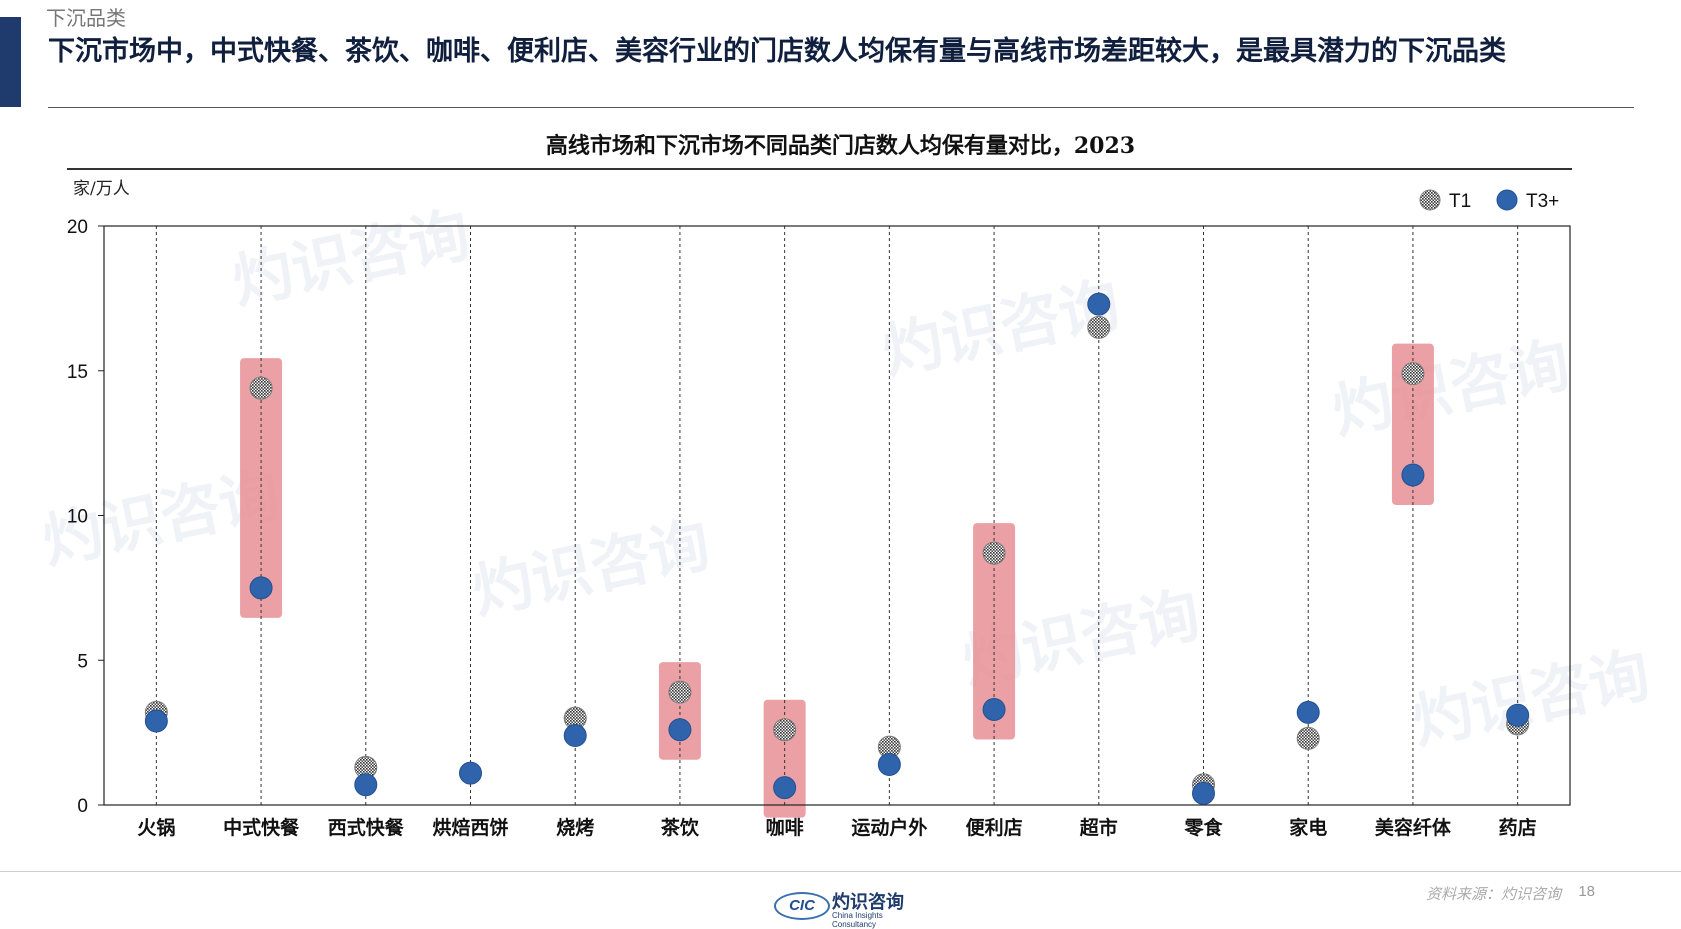 The height and width of the screenshot is (929, 1681). I want to click on chart-title: 高线市场和下沉市场不同品类门店数人均保有量对比，2023, so click(840, 146).